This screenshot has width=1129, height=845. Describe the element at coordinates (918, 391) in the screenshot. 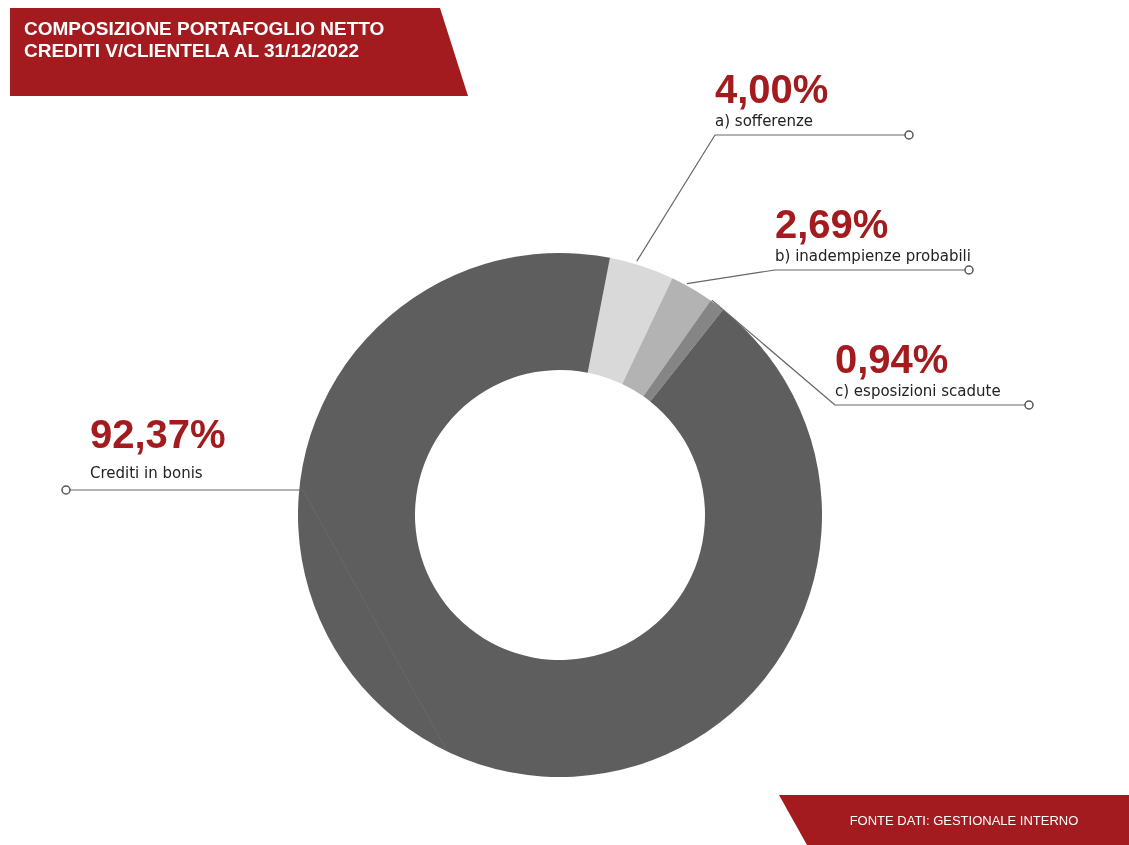

I see `slice-label: c) esposizioni scadute` at that location.